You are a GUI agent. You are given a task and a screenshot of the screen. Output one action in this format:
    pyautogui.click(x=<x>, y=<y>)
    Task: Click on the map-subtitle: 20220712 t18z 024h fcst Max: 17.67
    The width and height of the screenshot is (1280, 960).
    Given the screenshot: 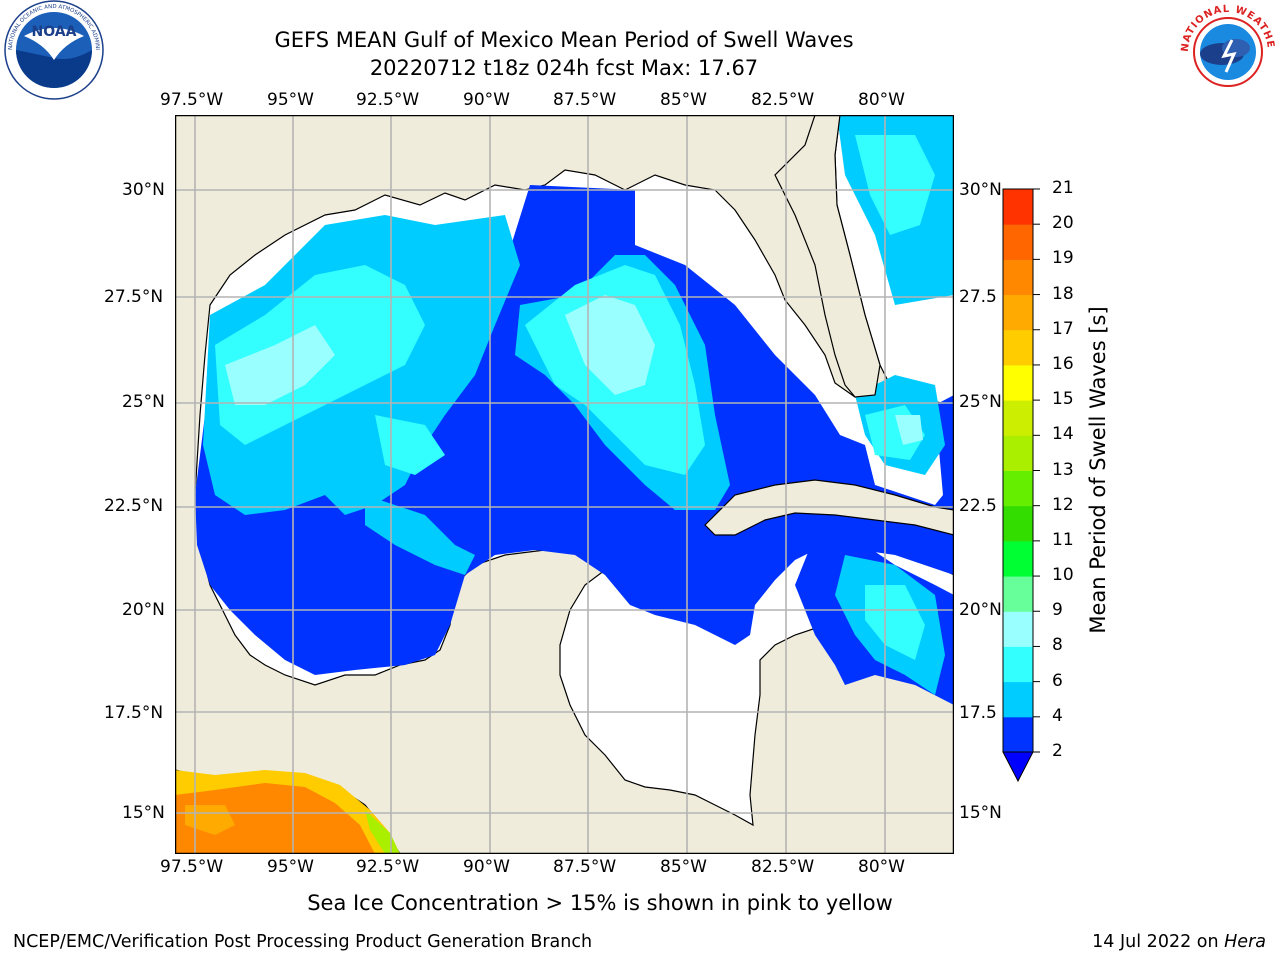 What is the action you would take?
    pyautogui.click(x=564, y=68)
    